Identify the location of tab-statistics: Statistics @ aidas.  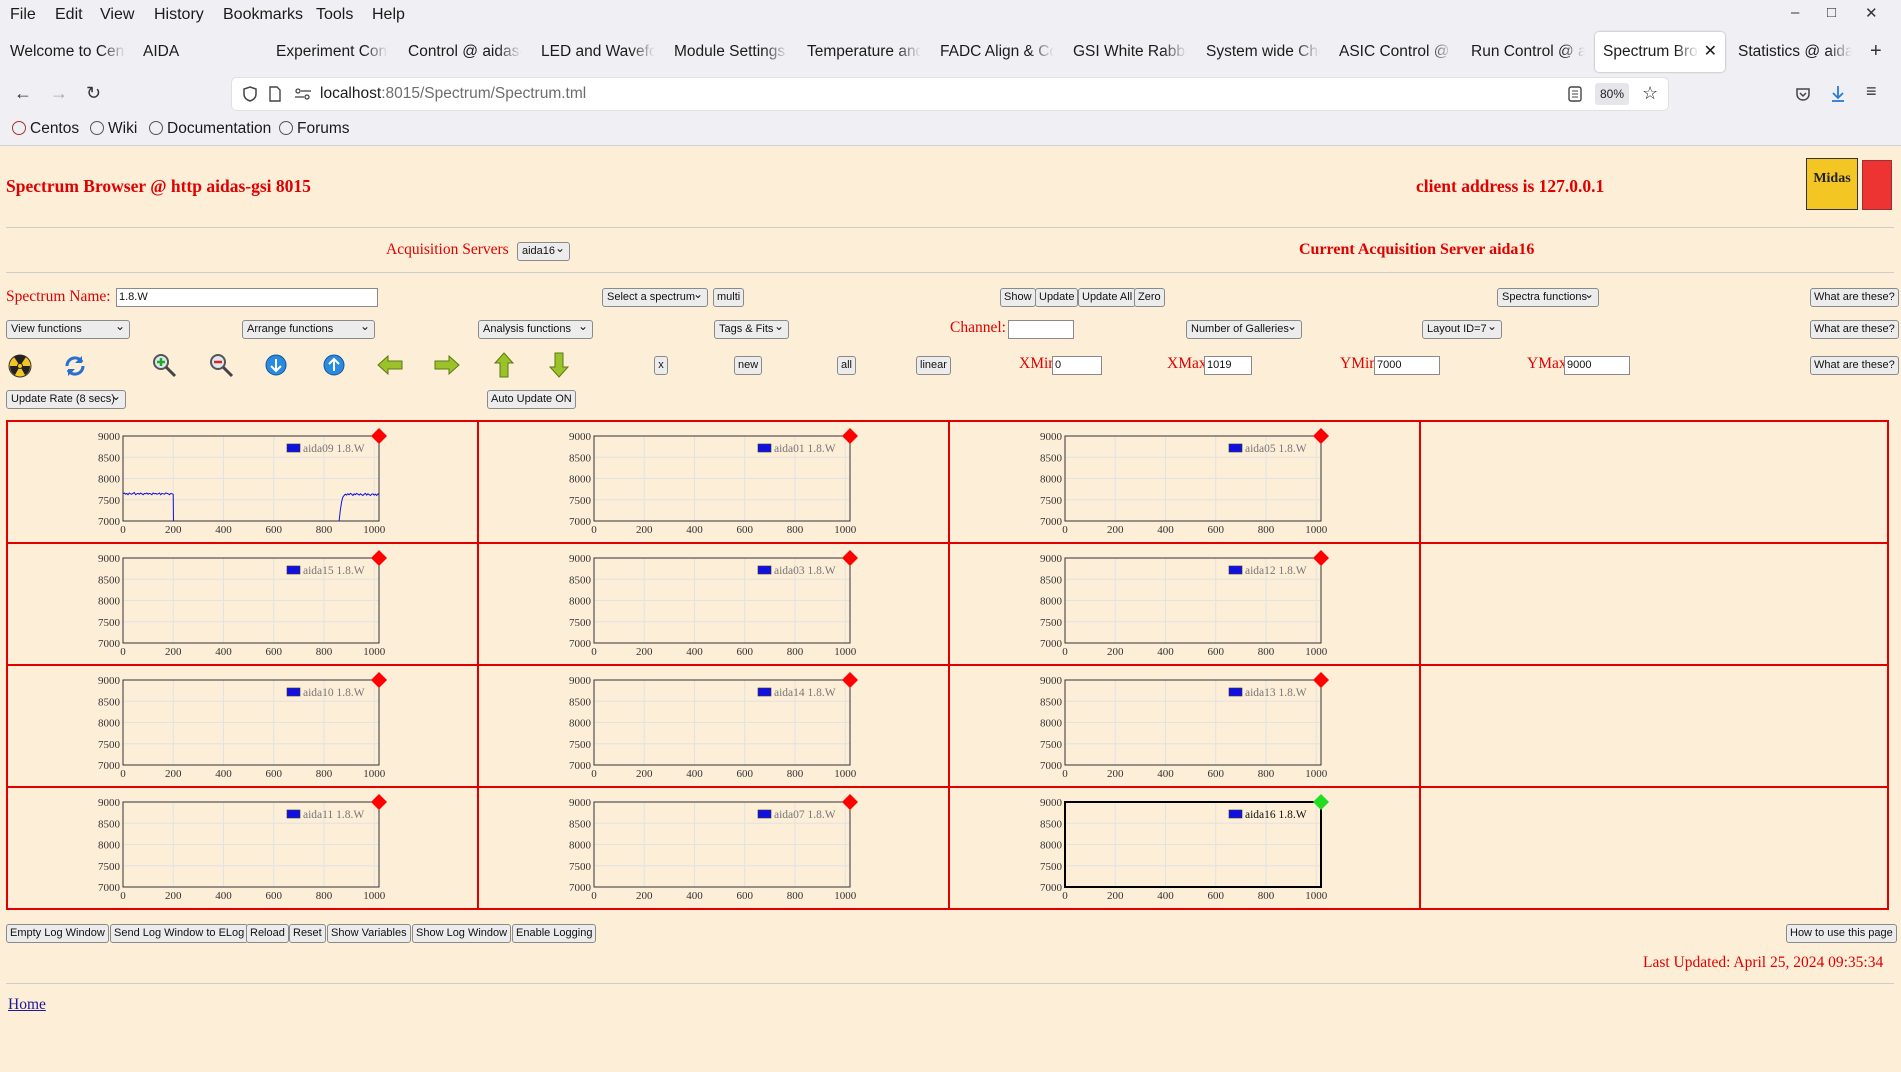
(1795, 51).